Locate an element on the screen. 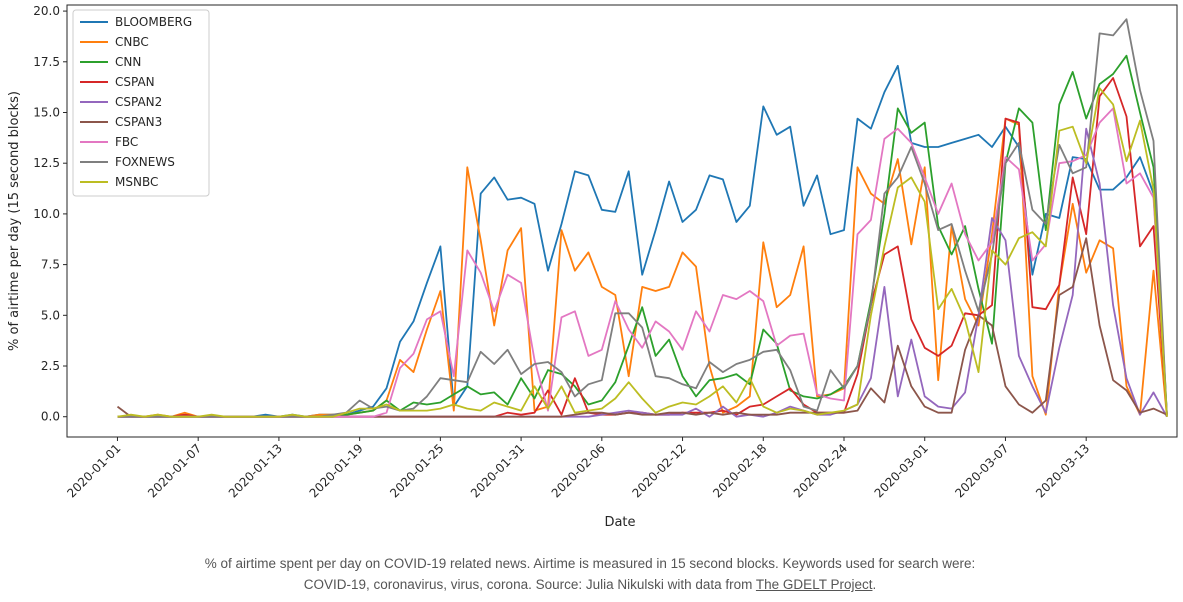  legend-label-fbc: FBC is located at coordinates (126, 142).